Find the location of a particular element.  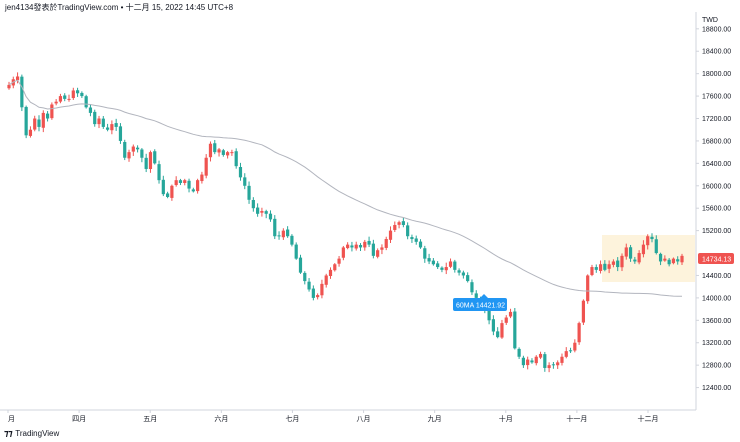

price-tick-label: 13600.00 is located at coordinates (716, 321).